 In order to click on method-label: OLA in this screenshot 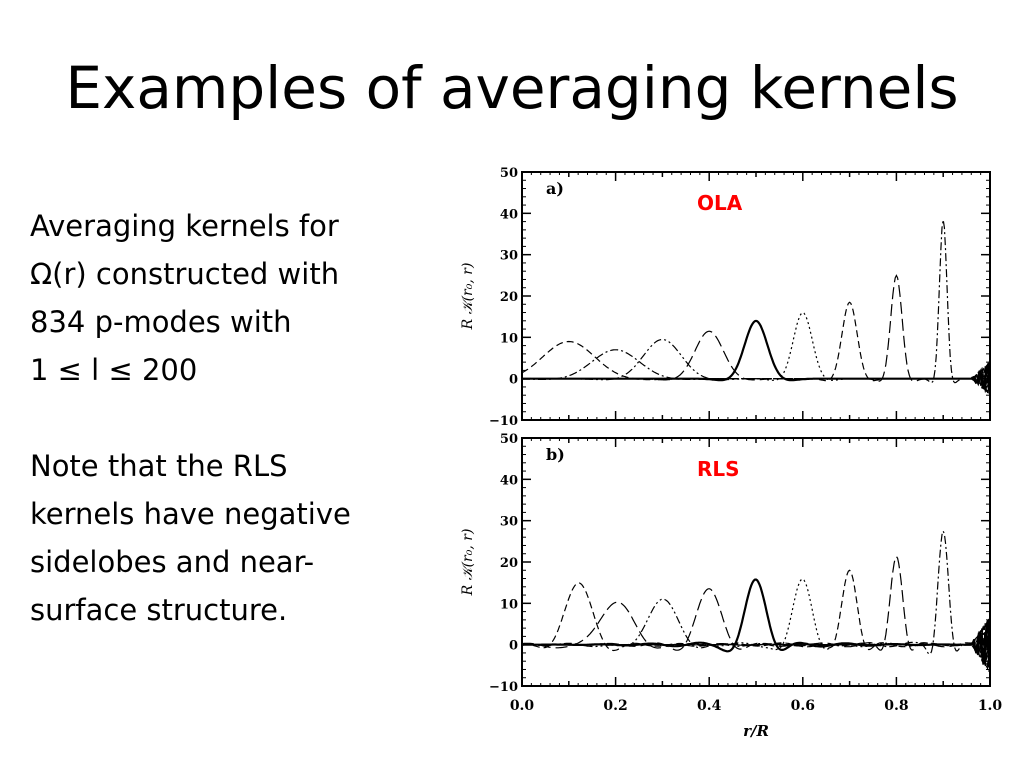, I will do `click(720, 203)`.